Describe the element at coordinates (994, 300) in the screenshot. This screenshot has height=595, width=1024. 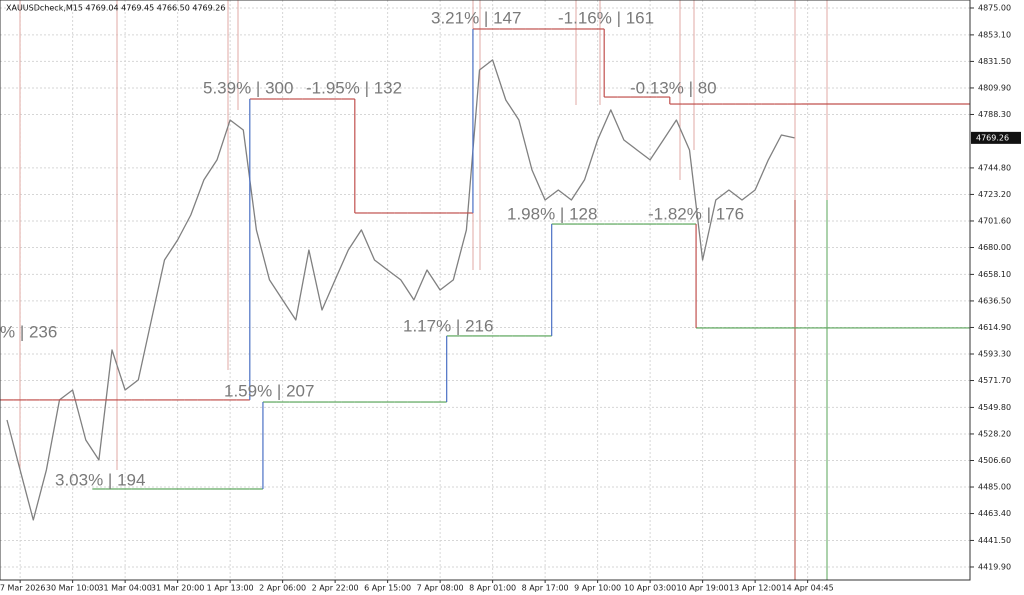
I see `y-tick-label: 4636.50` at that location.